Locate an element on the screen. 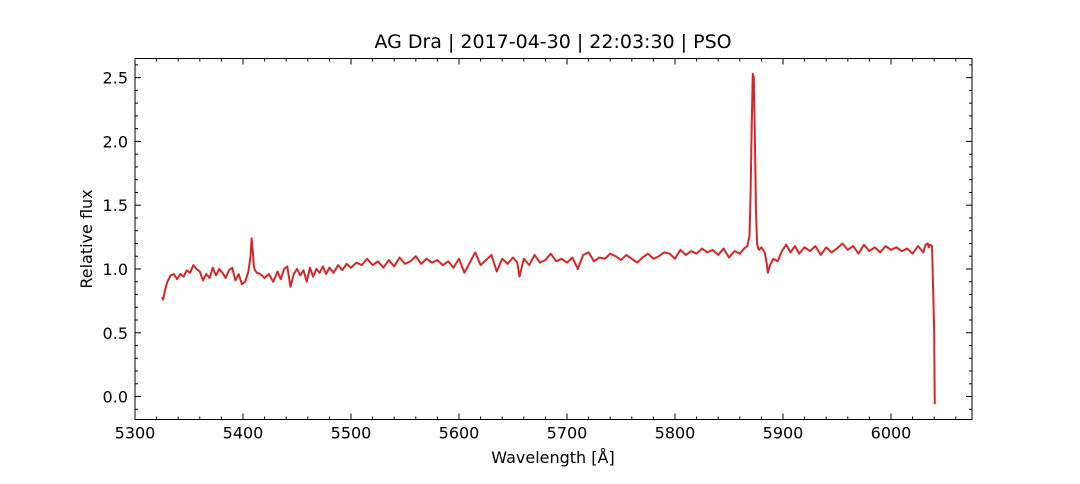  x-tick-label: 5600 is located at coordinates (459, 433).